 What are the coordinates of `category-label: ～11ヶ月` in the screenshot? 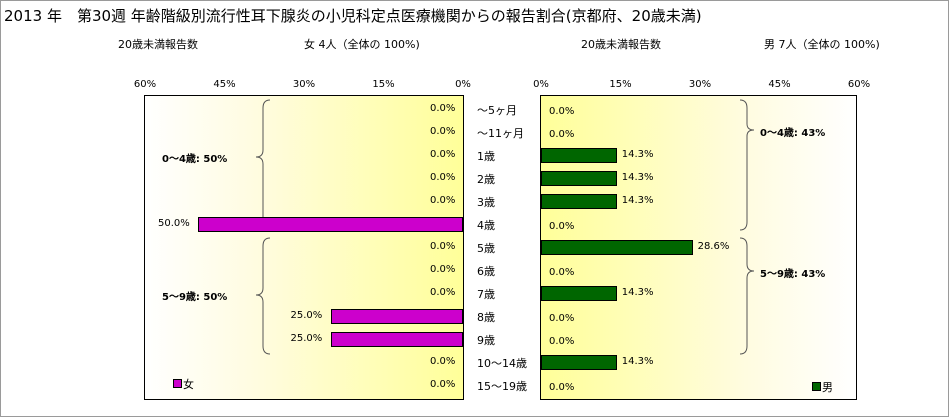 It's located at (500, 133).